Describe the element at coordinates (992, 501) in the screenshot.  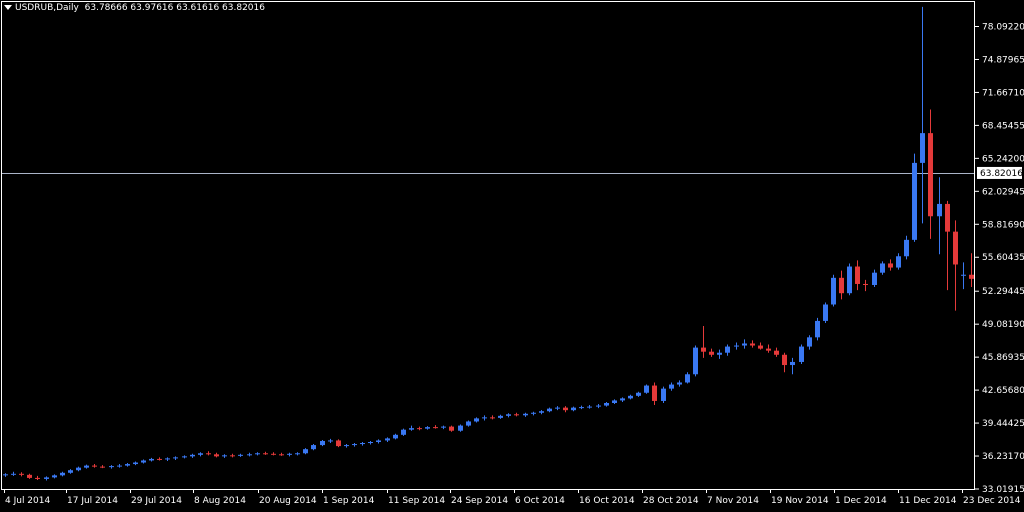
I see `x-tick-label: 23 Dec 2014` at that location.